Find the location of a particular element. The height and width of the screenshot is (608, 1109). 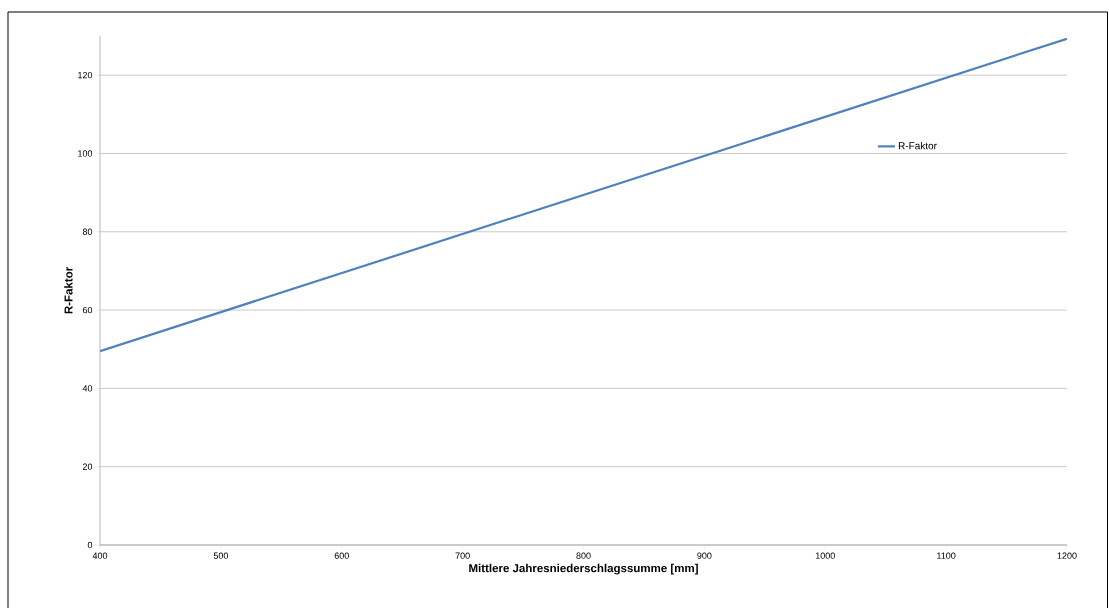

x-axis-title: Mittlere Jahresniederschlagssumme [mm] is located at coordinates (583, 569).